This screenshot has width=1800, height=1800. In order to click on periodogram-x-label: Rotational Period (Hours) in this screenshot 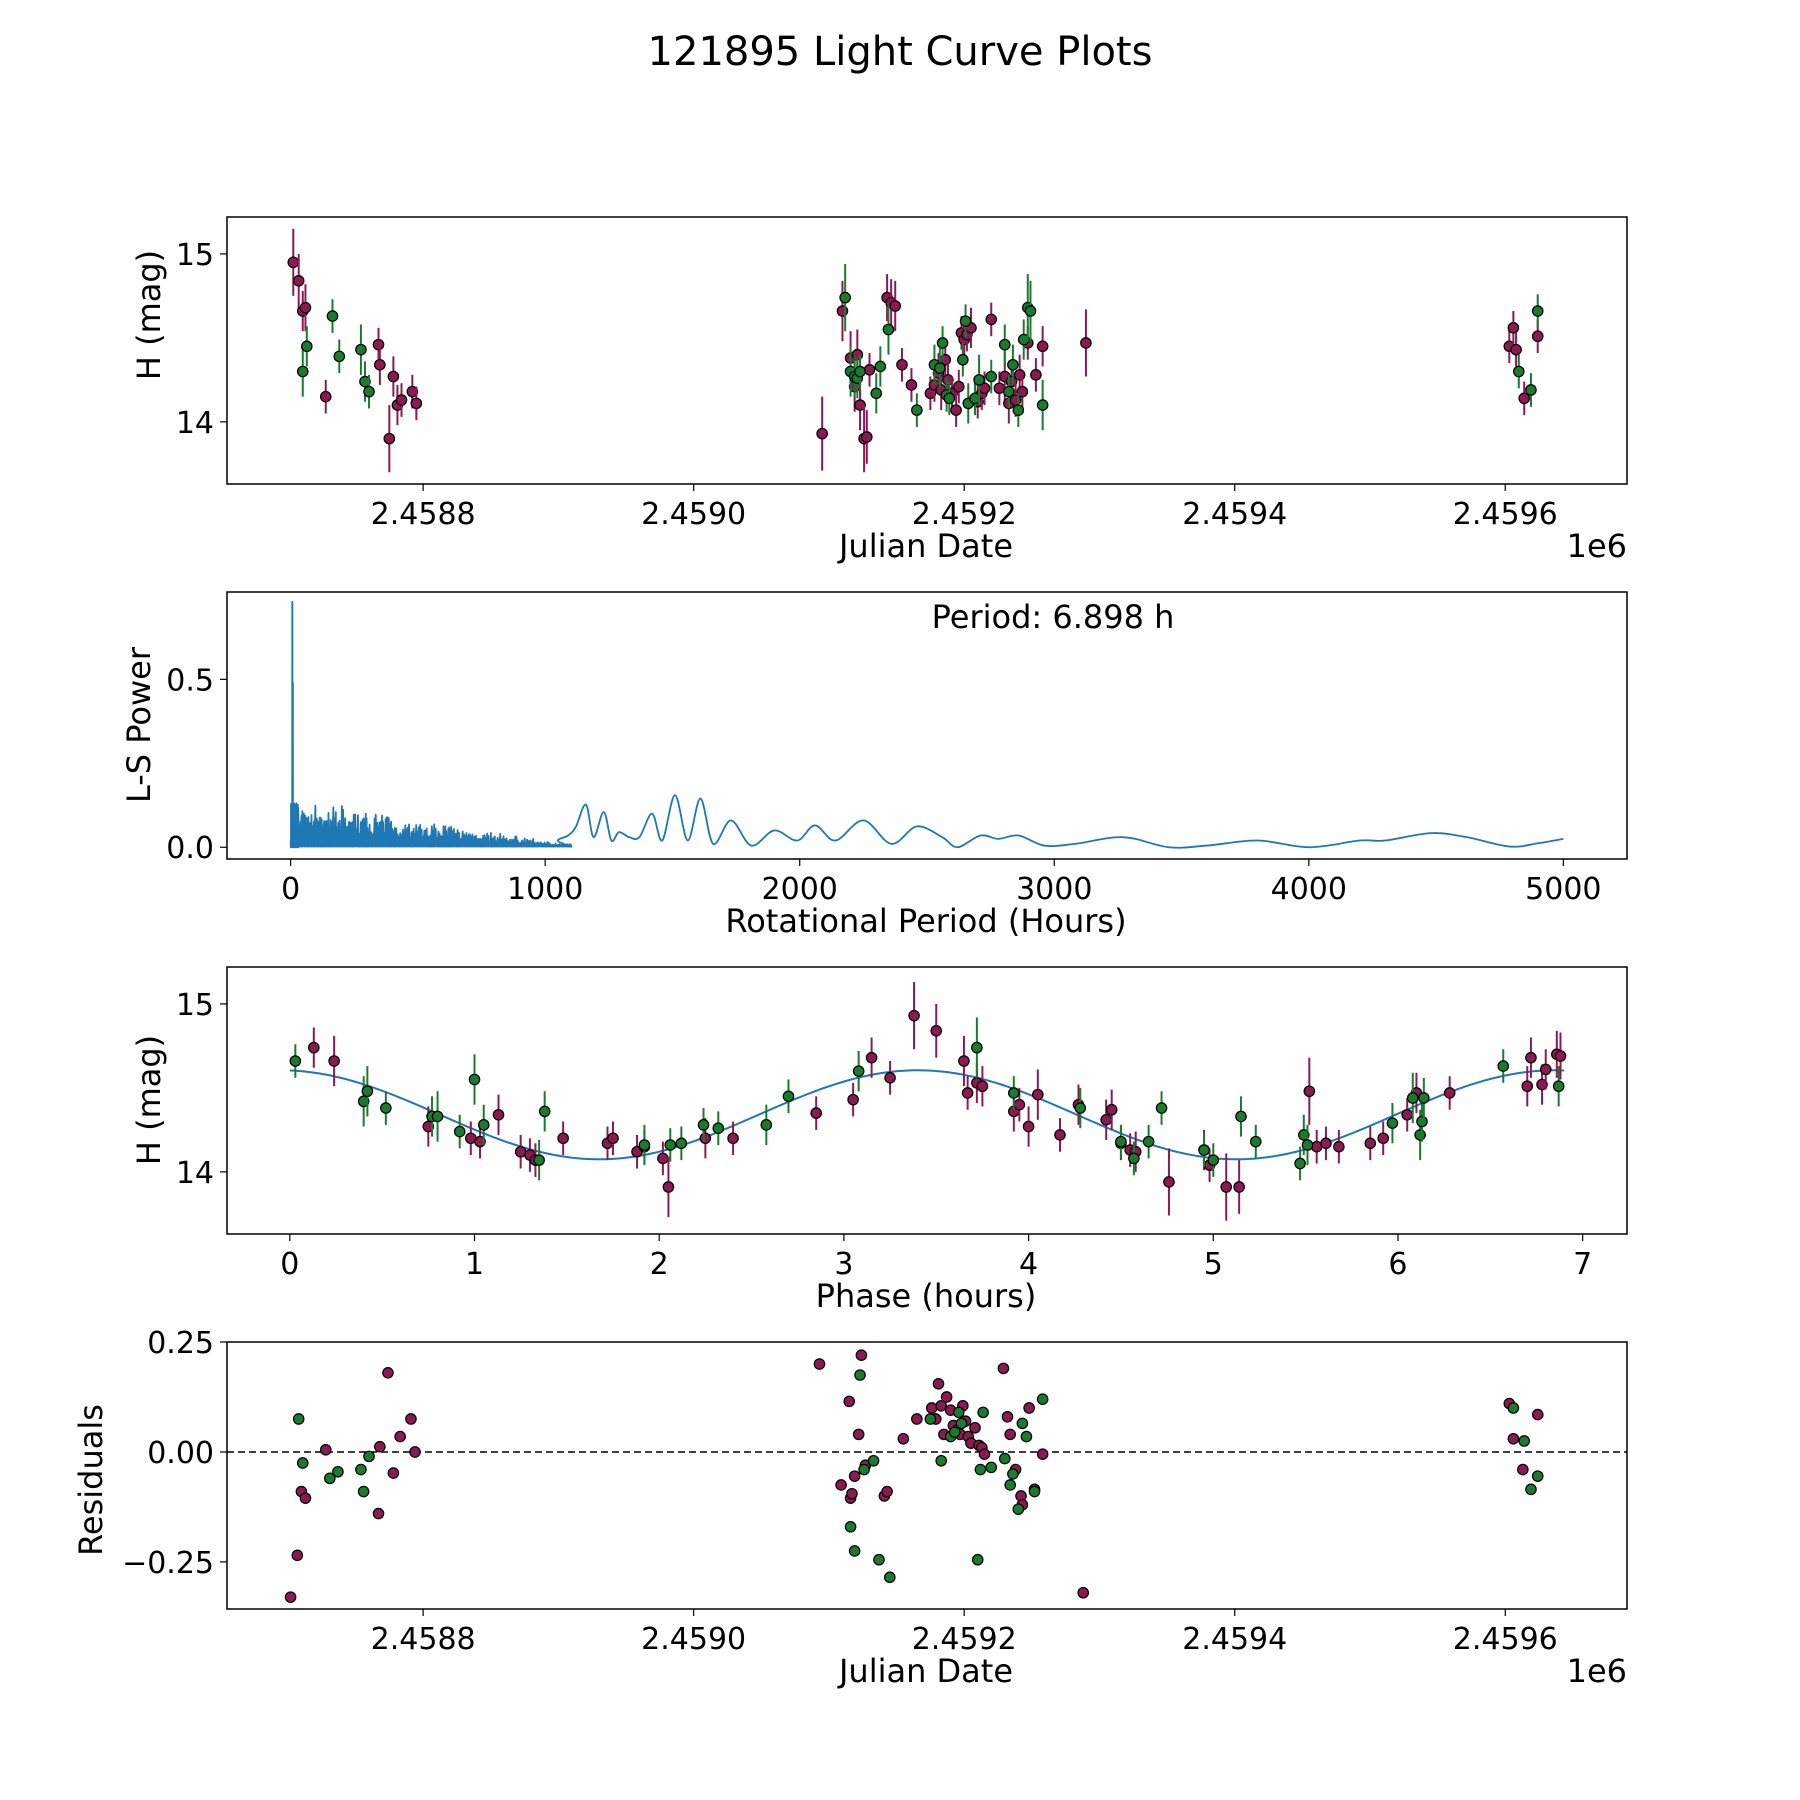, I will do `click(925, 921)`.